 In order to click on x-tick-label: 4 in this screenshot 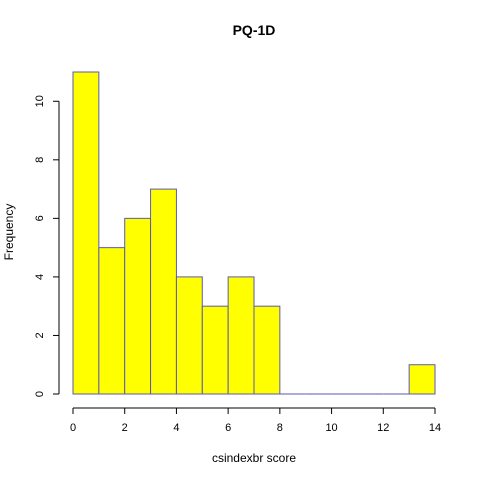, I will do `click(176, 428)`.